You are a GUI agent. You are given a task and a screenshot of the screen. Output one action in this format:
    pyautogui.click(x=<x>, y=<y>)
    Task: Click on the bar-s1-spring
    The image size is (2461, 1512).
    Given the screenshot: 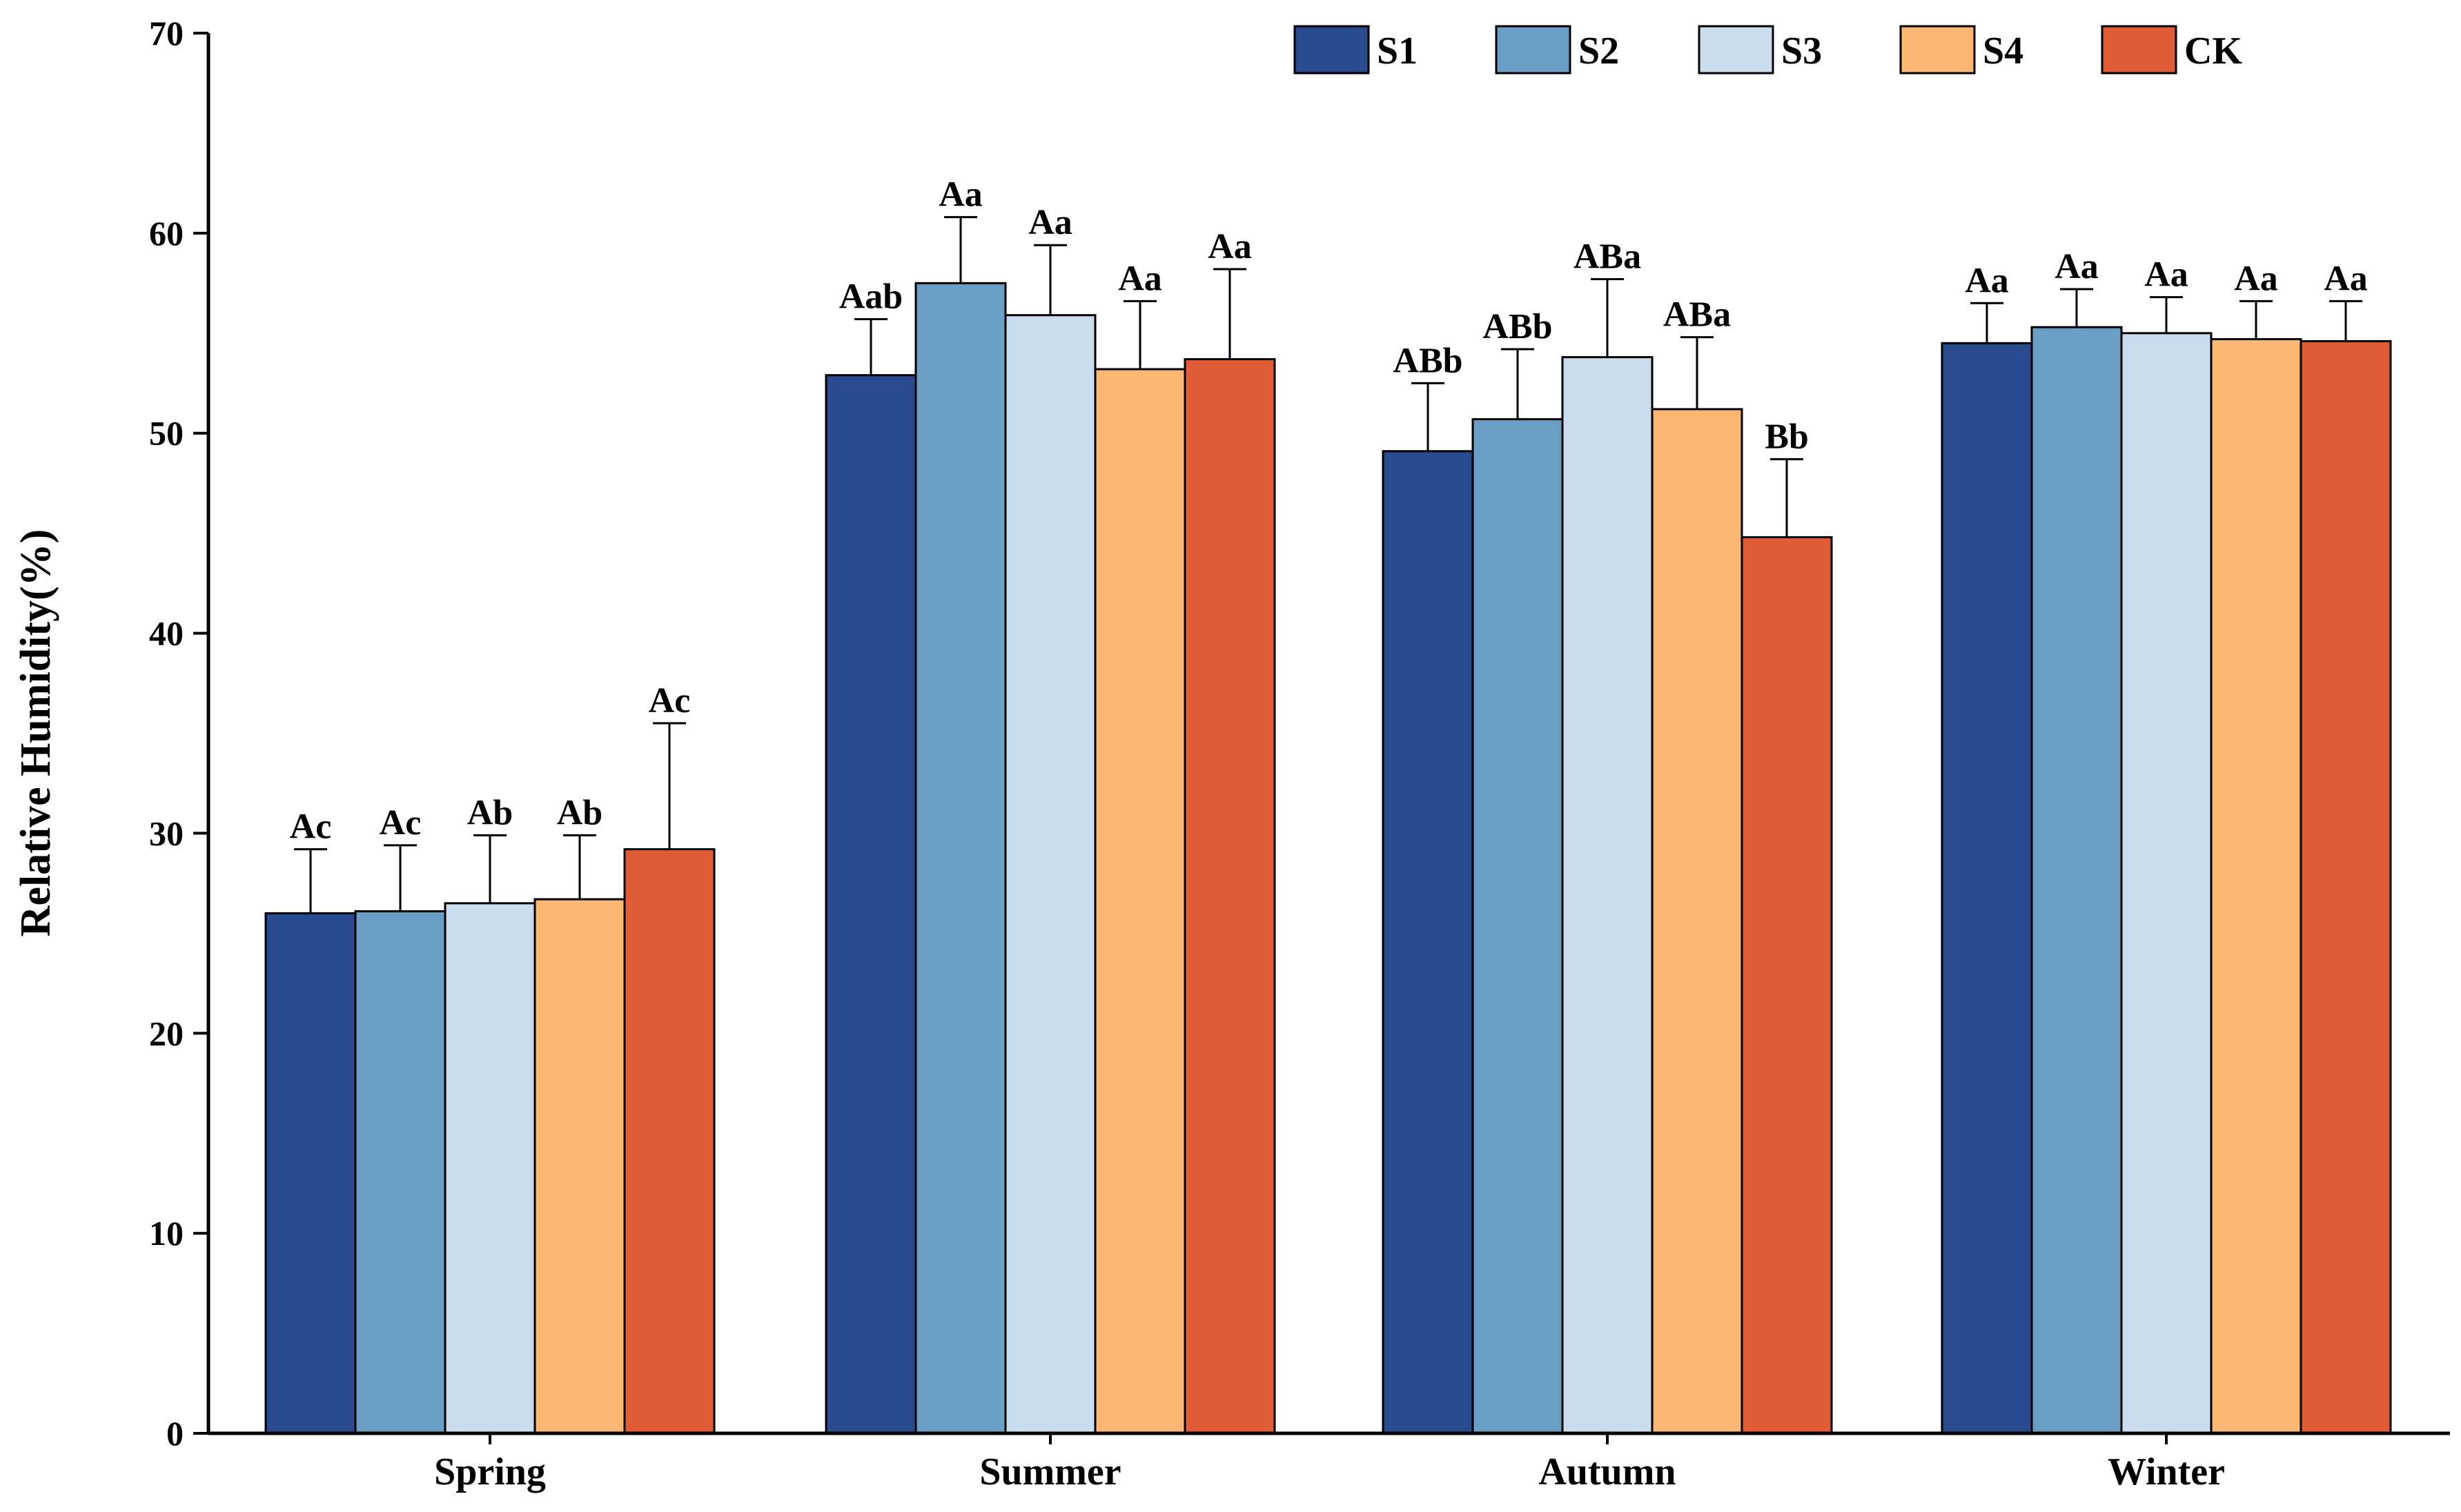 What is the action you would take?
    pyautogui.click(x=310, y=1173)
    